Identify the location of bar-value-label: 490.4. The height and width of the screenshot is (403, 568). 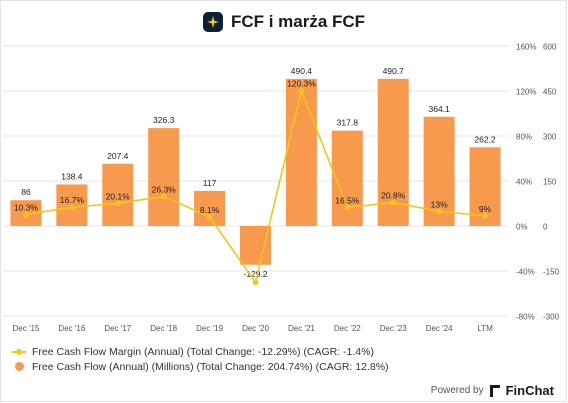
(302, 71).